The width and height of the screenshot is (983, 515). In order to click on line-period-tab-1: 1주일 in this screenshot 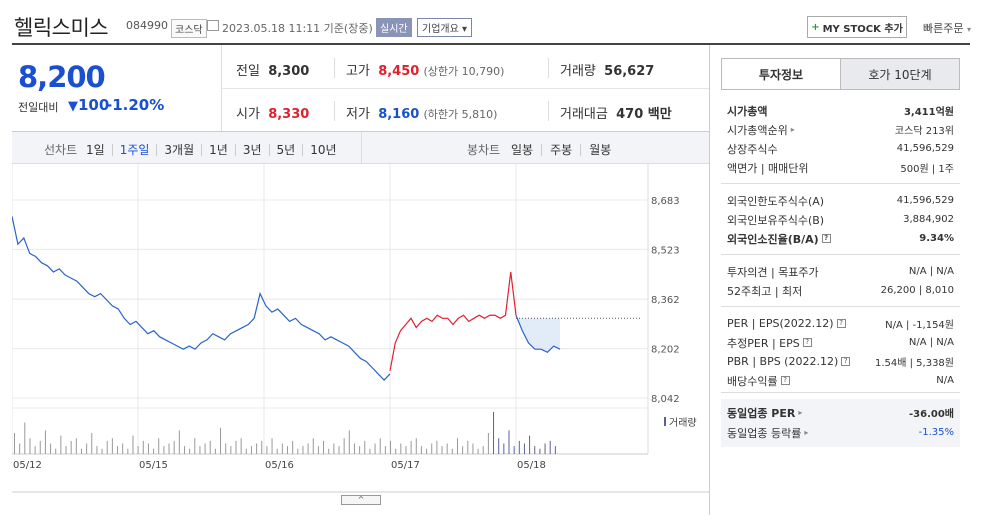, I will do `click(134, 150)`.